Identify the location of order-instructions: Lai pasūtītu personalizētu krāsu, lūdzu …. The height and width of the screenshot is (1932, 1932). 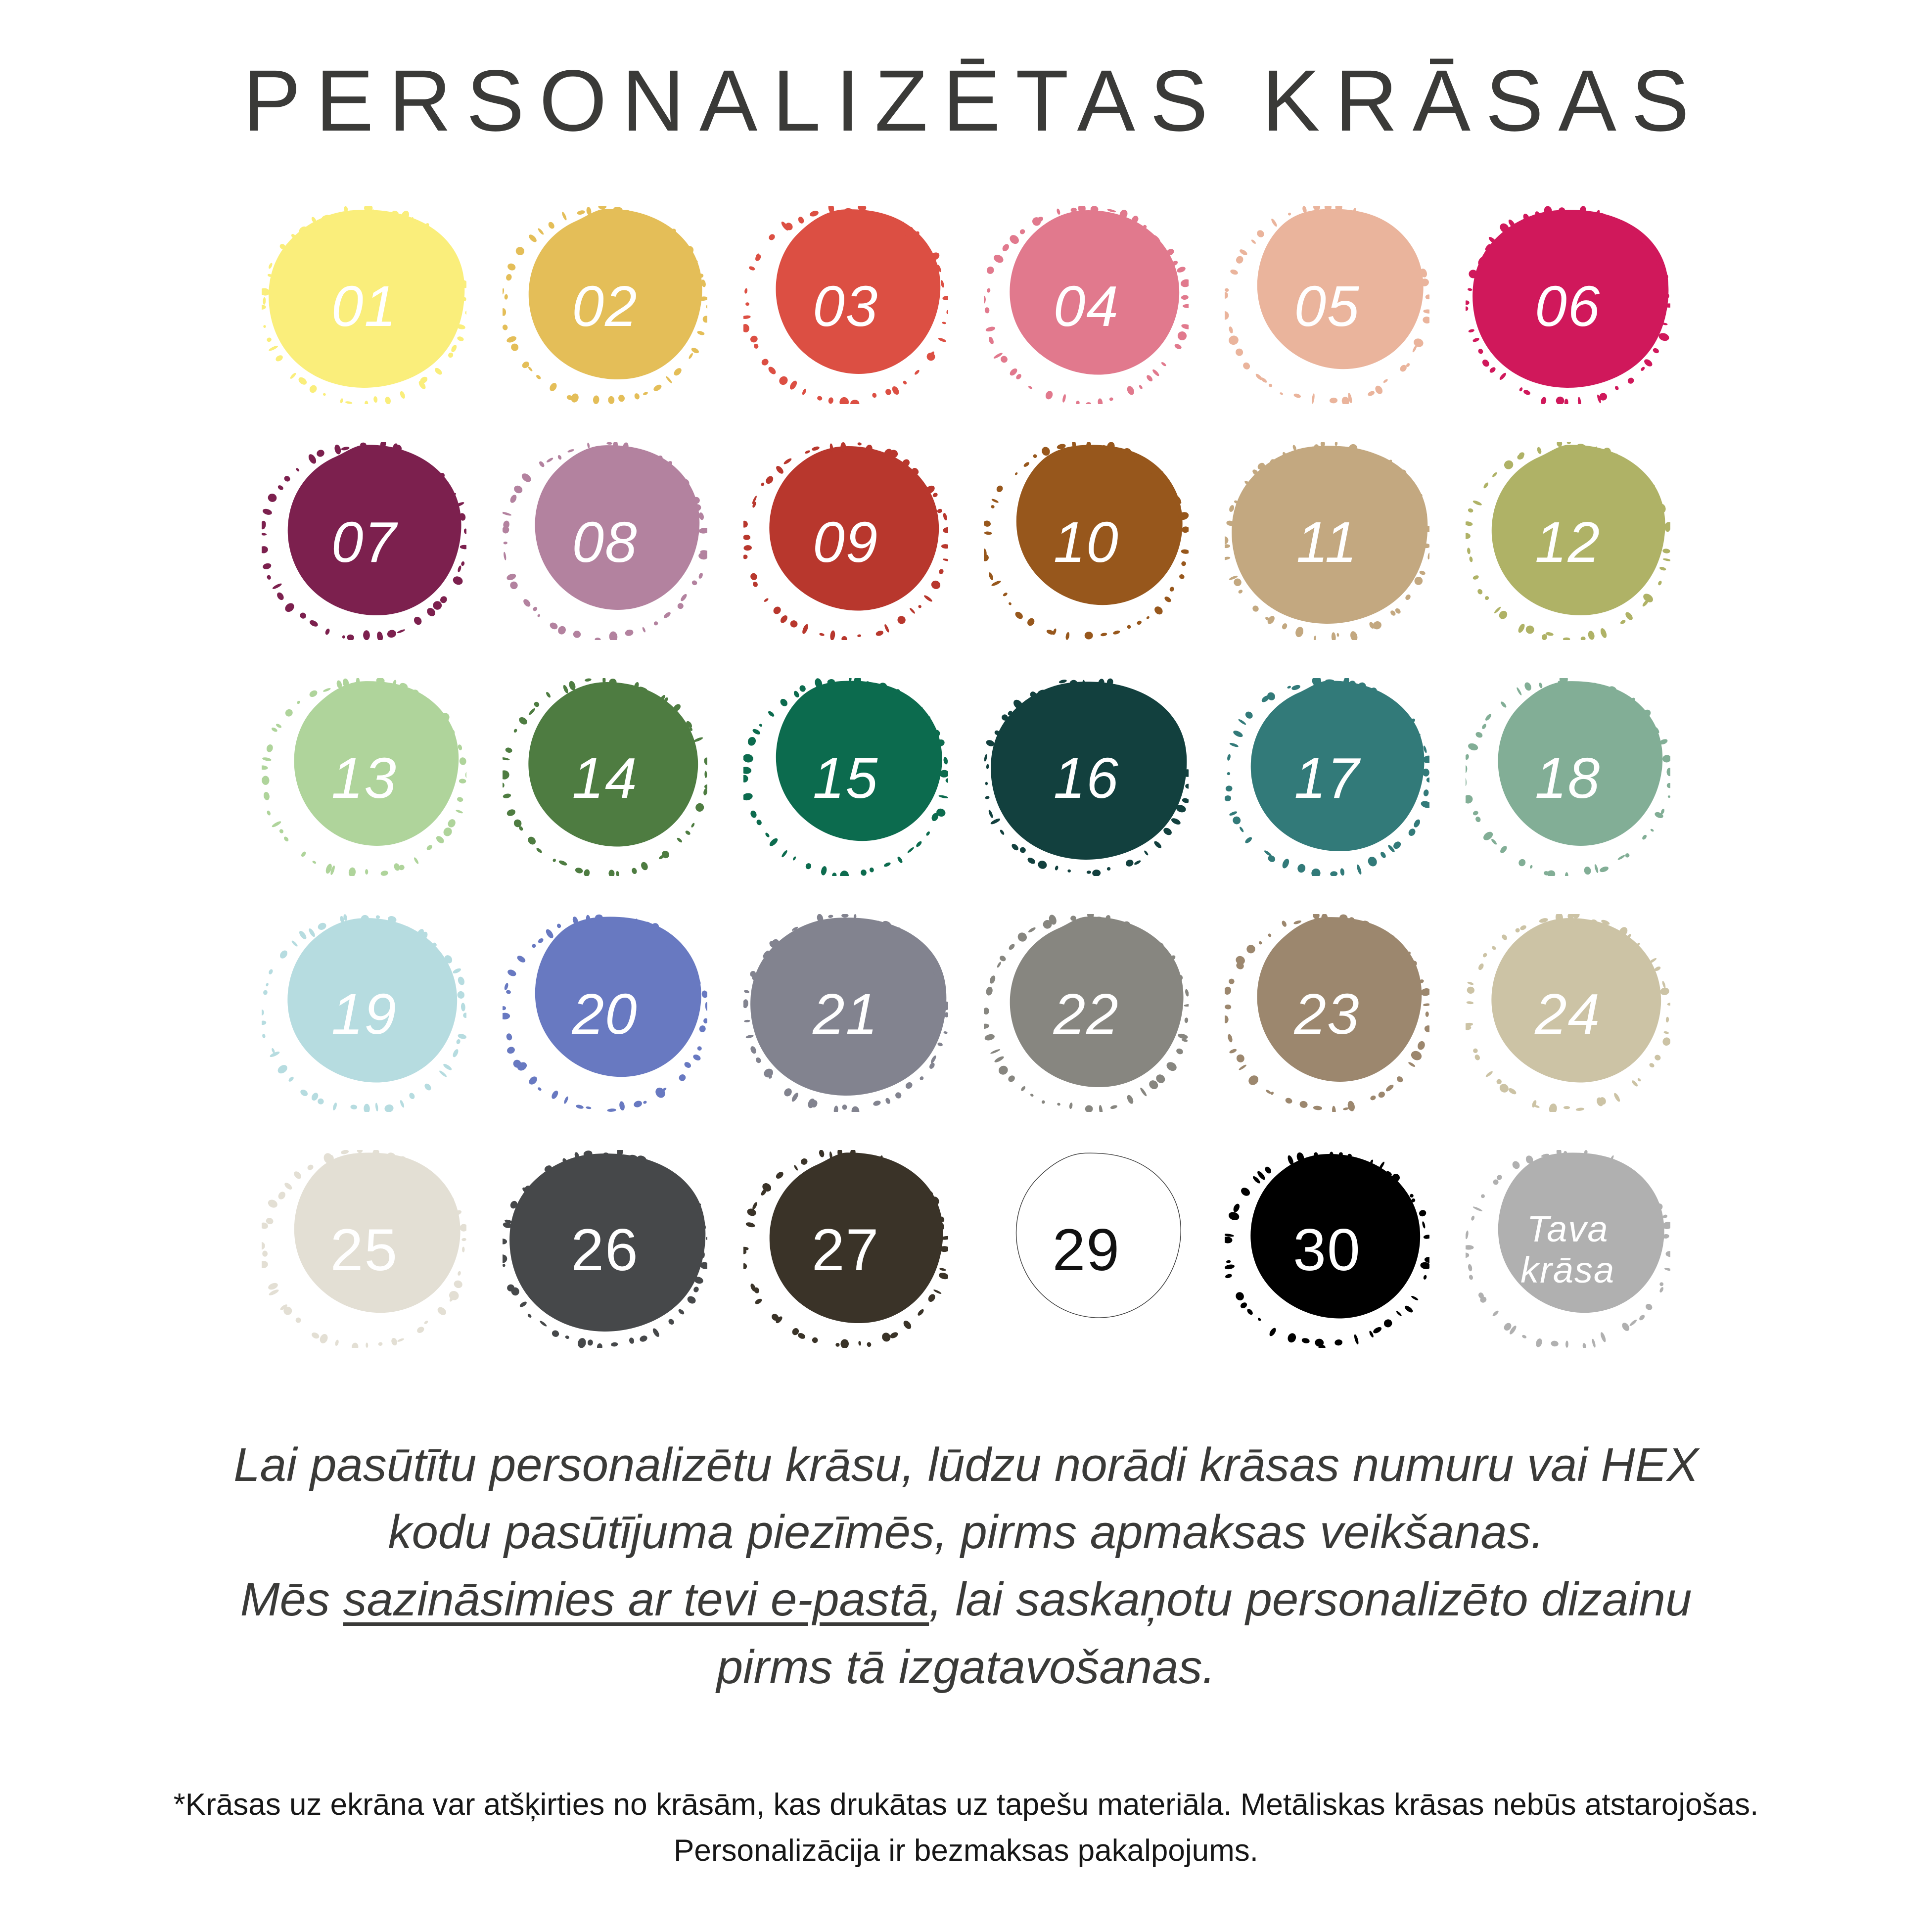
(966, 1566).